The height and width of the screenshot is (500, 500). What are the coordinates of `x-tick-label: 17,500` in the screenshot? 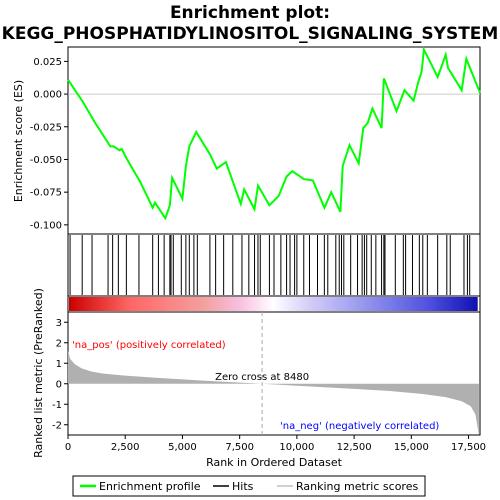 It's located at (468, 447).